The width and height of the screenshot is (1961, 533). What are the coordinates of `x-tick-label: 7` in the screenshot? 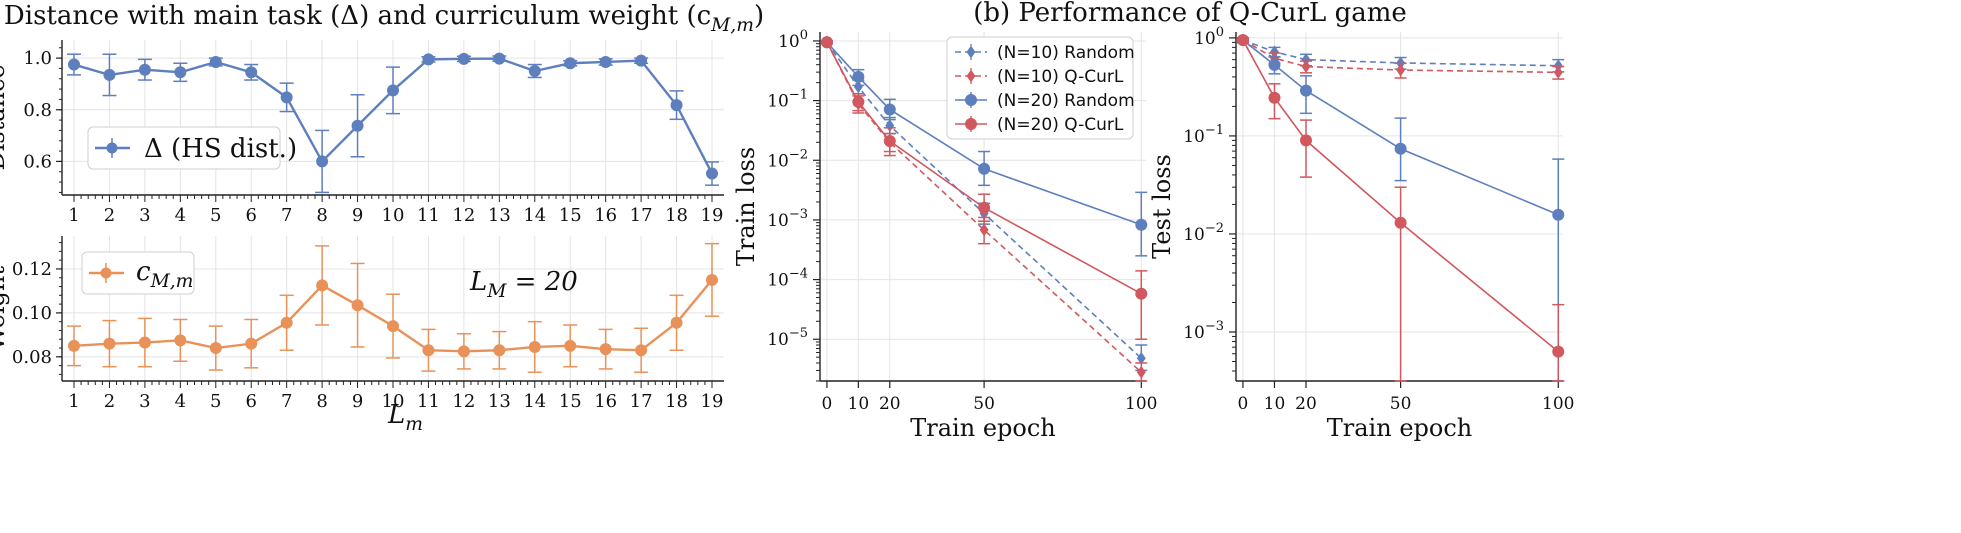 It's located at (286, 401).